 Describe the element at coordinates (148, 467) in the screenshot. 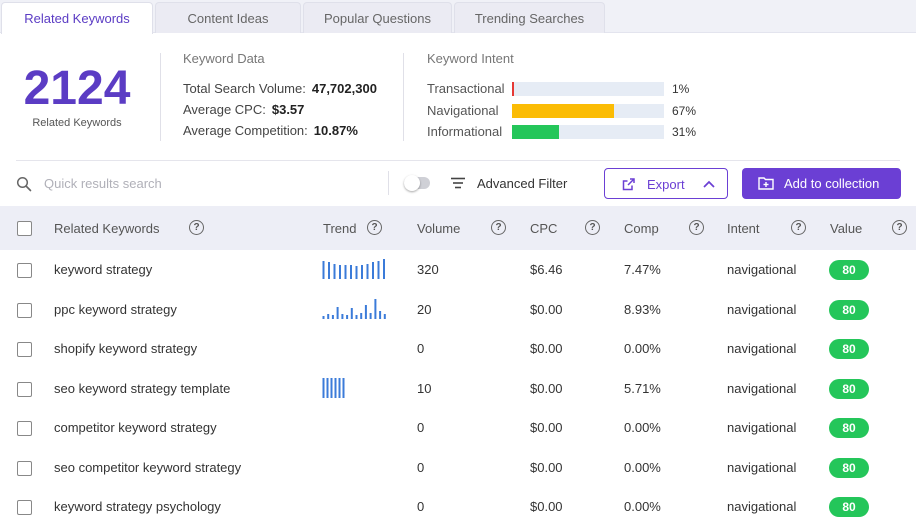

I see `keyword-link: seo competitor keyword strategy` at that location.